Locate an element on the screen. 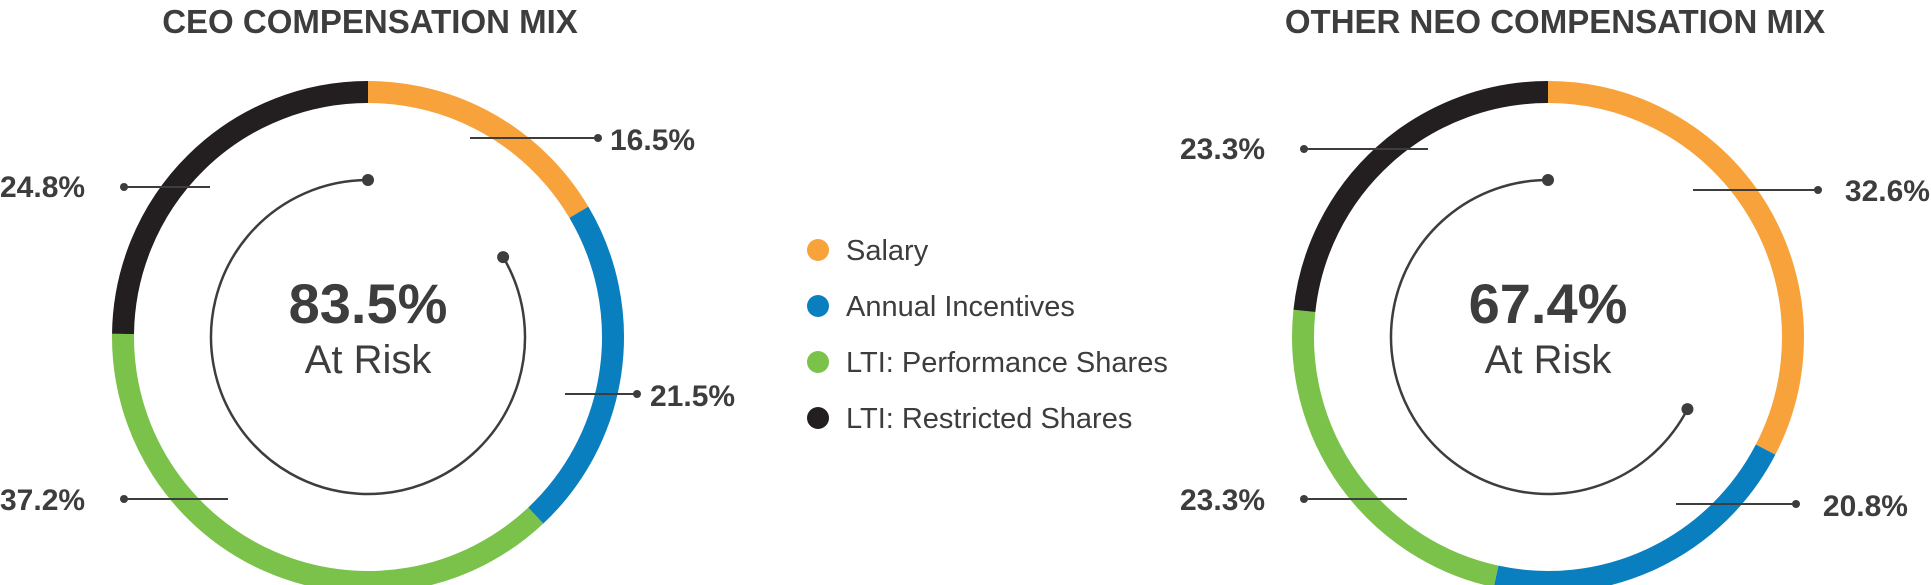  neo-pct-restricted: 23.3% is located at coordinates (1222, 149).